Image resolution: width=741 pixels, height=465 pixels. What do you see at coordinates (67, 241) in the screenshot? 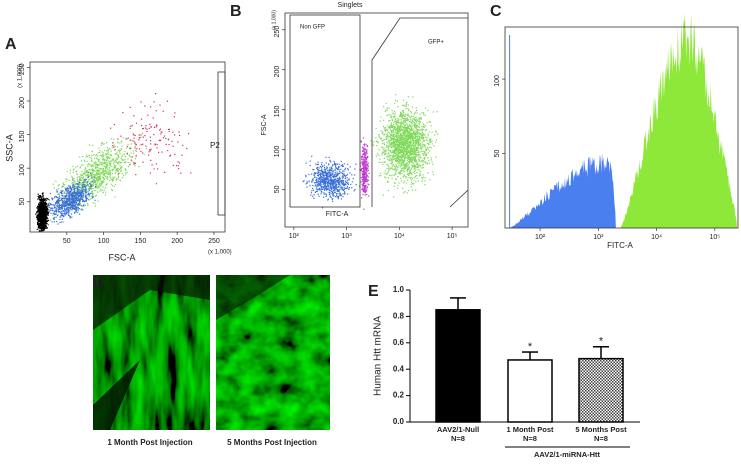
I see `x-tick-label: 50` at bounding box center [67, 241].